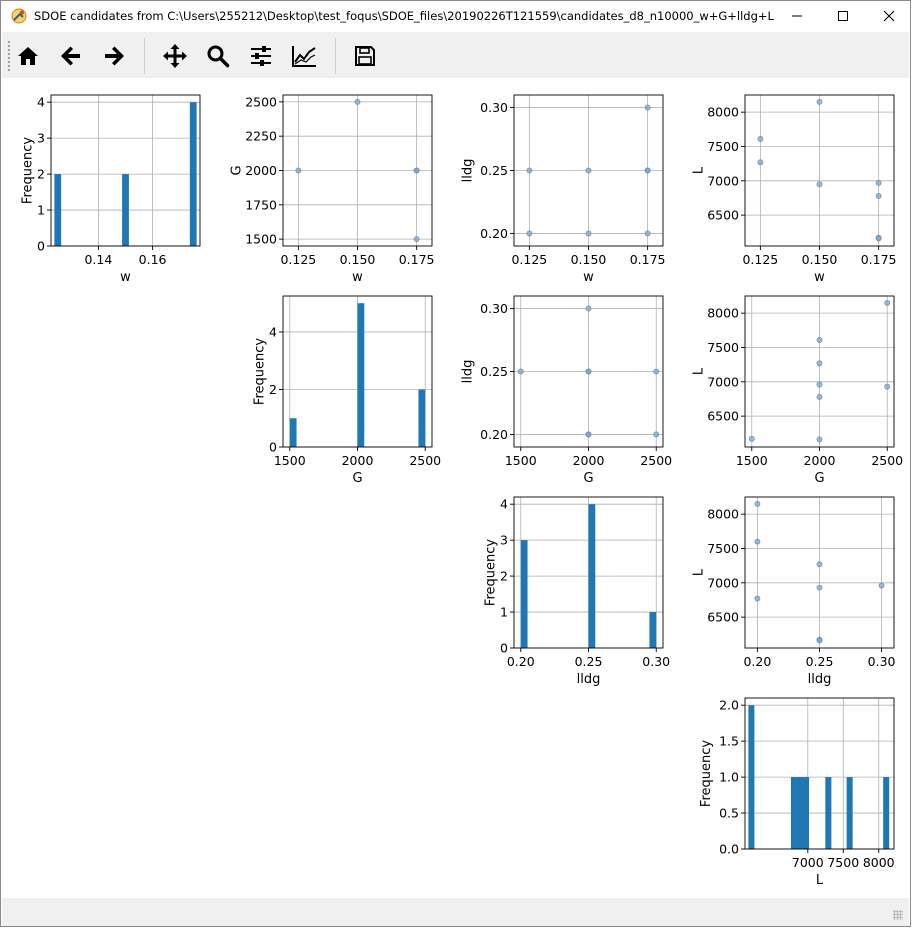 The image size is (913, 929). I want to click on minimize-button, so click(797, 16).